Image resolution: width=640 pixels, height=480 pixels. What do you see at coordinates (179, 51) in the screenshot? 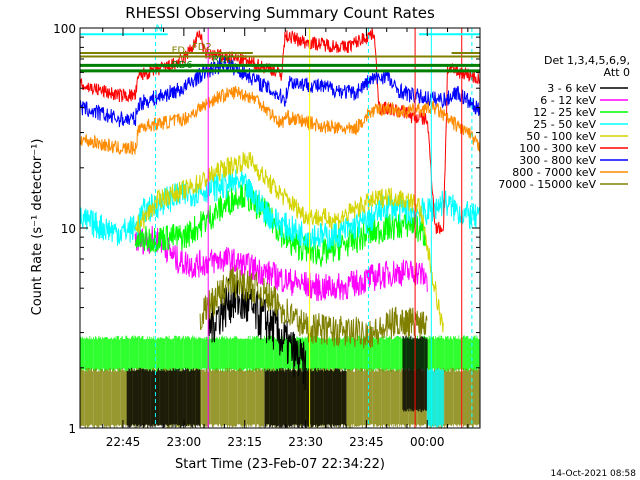
I see `flag-label-FD: FD` at bounding box center [179, 51].